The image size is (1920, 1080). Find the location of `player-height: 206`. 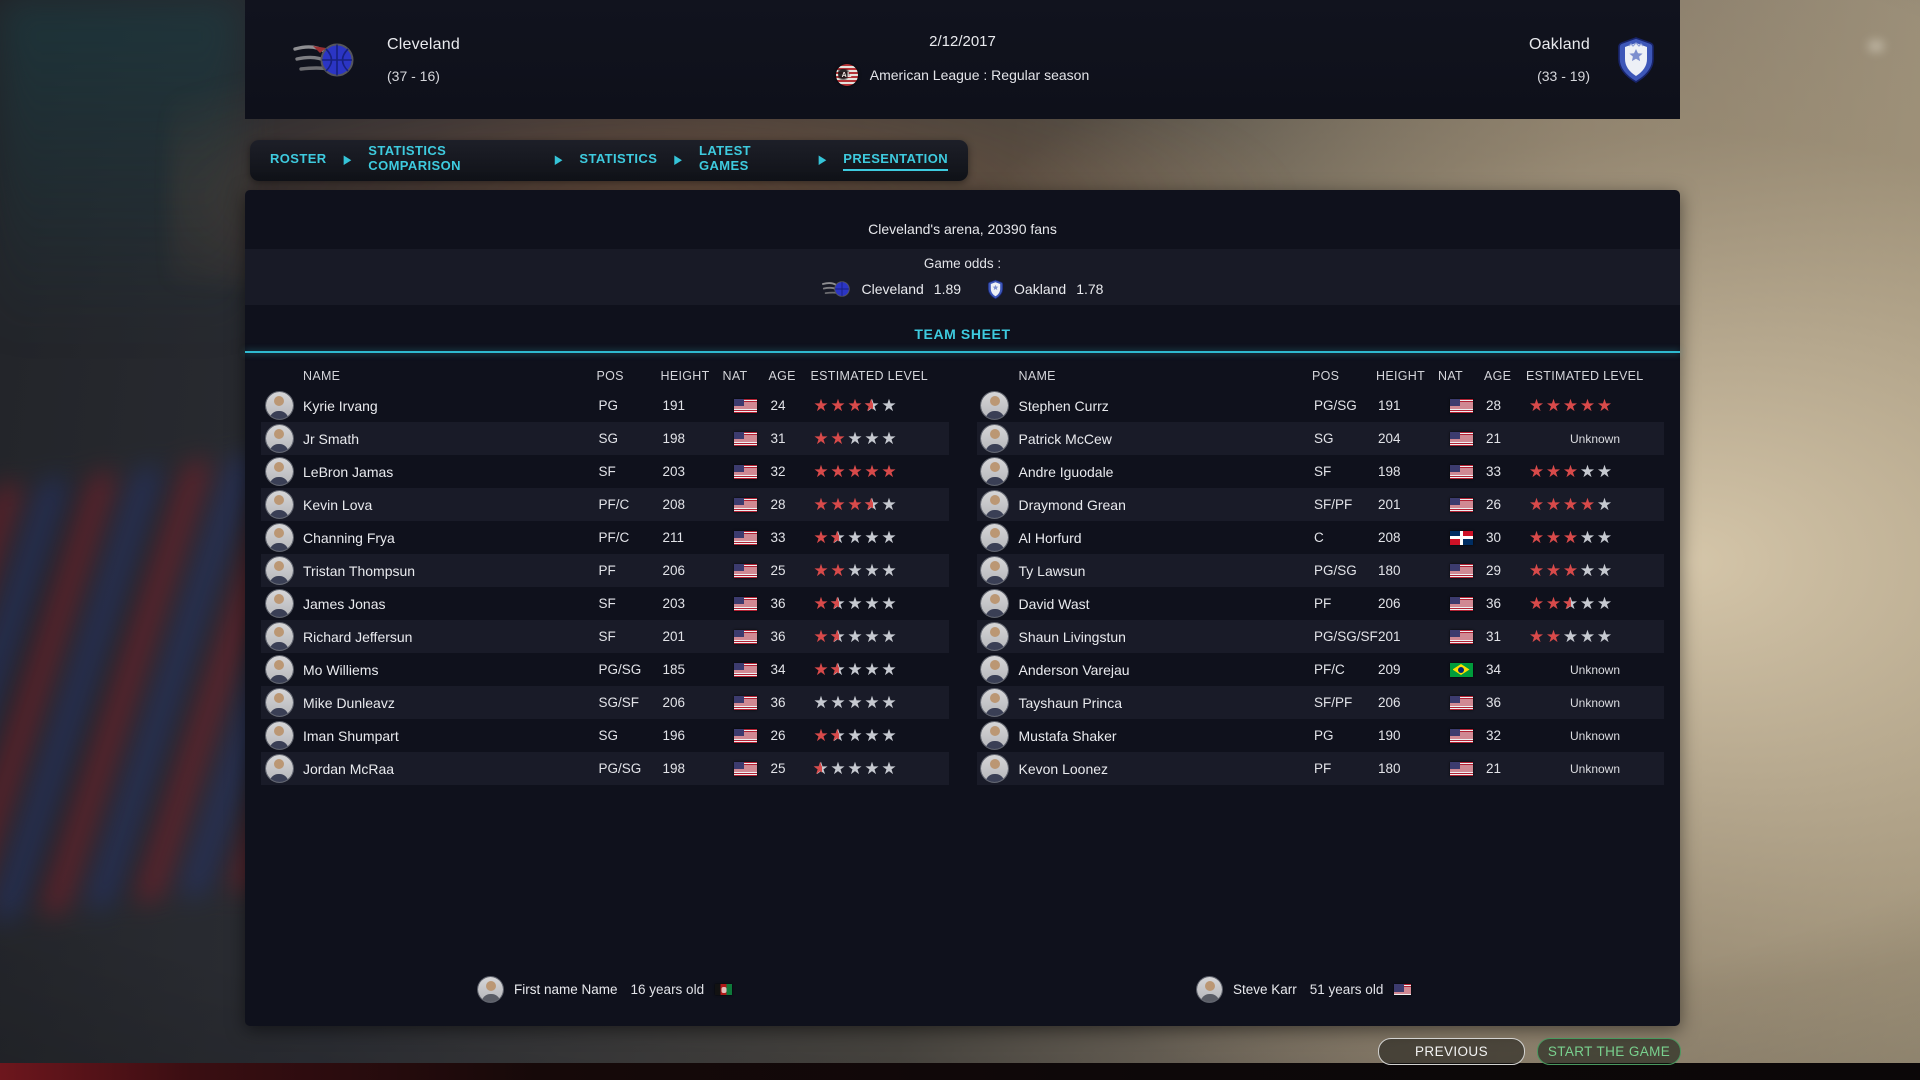

player-height: 206 is located at coordinates (674, 702).